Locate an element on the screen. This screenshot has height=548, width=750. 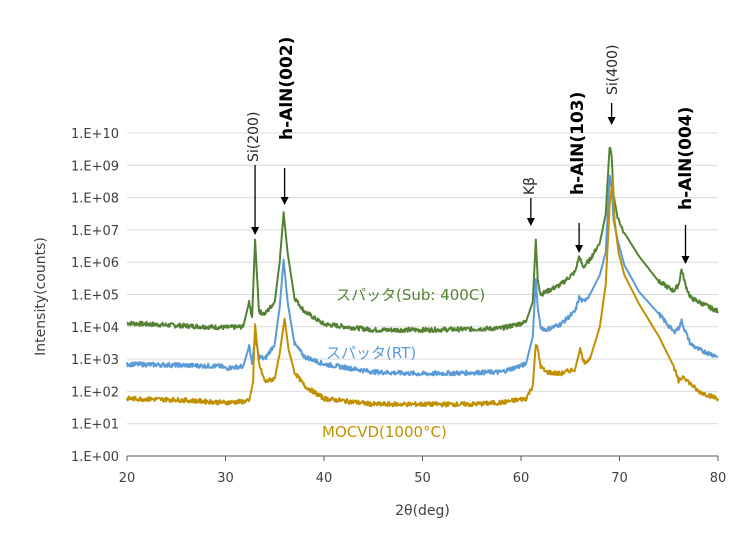
peak-annotation-label: h-AlN(002) is located at coordinates (287, 88).